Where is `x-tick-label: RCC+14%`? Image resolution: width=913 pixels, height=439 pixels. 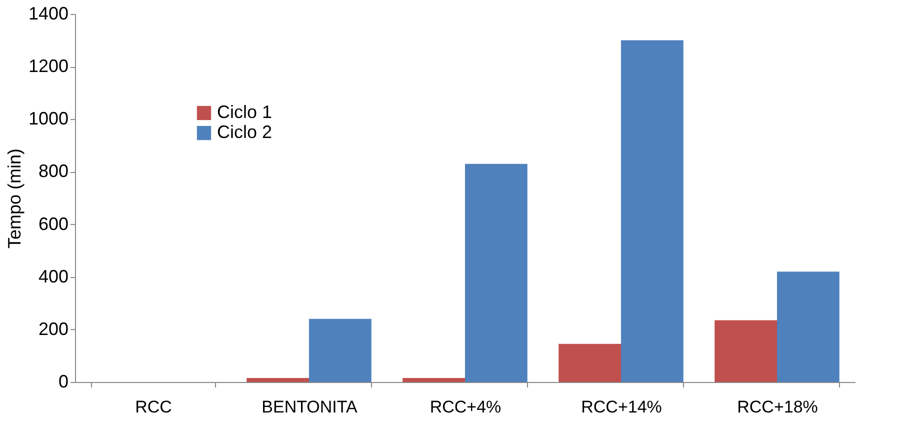
x-tick-label: RCC+14% is located at coordinates (621, 407).